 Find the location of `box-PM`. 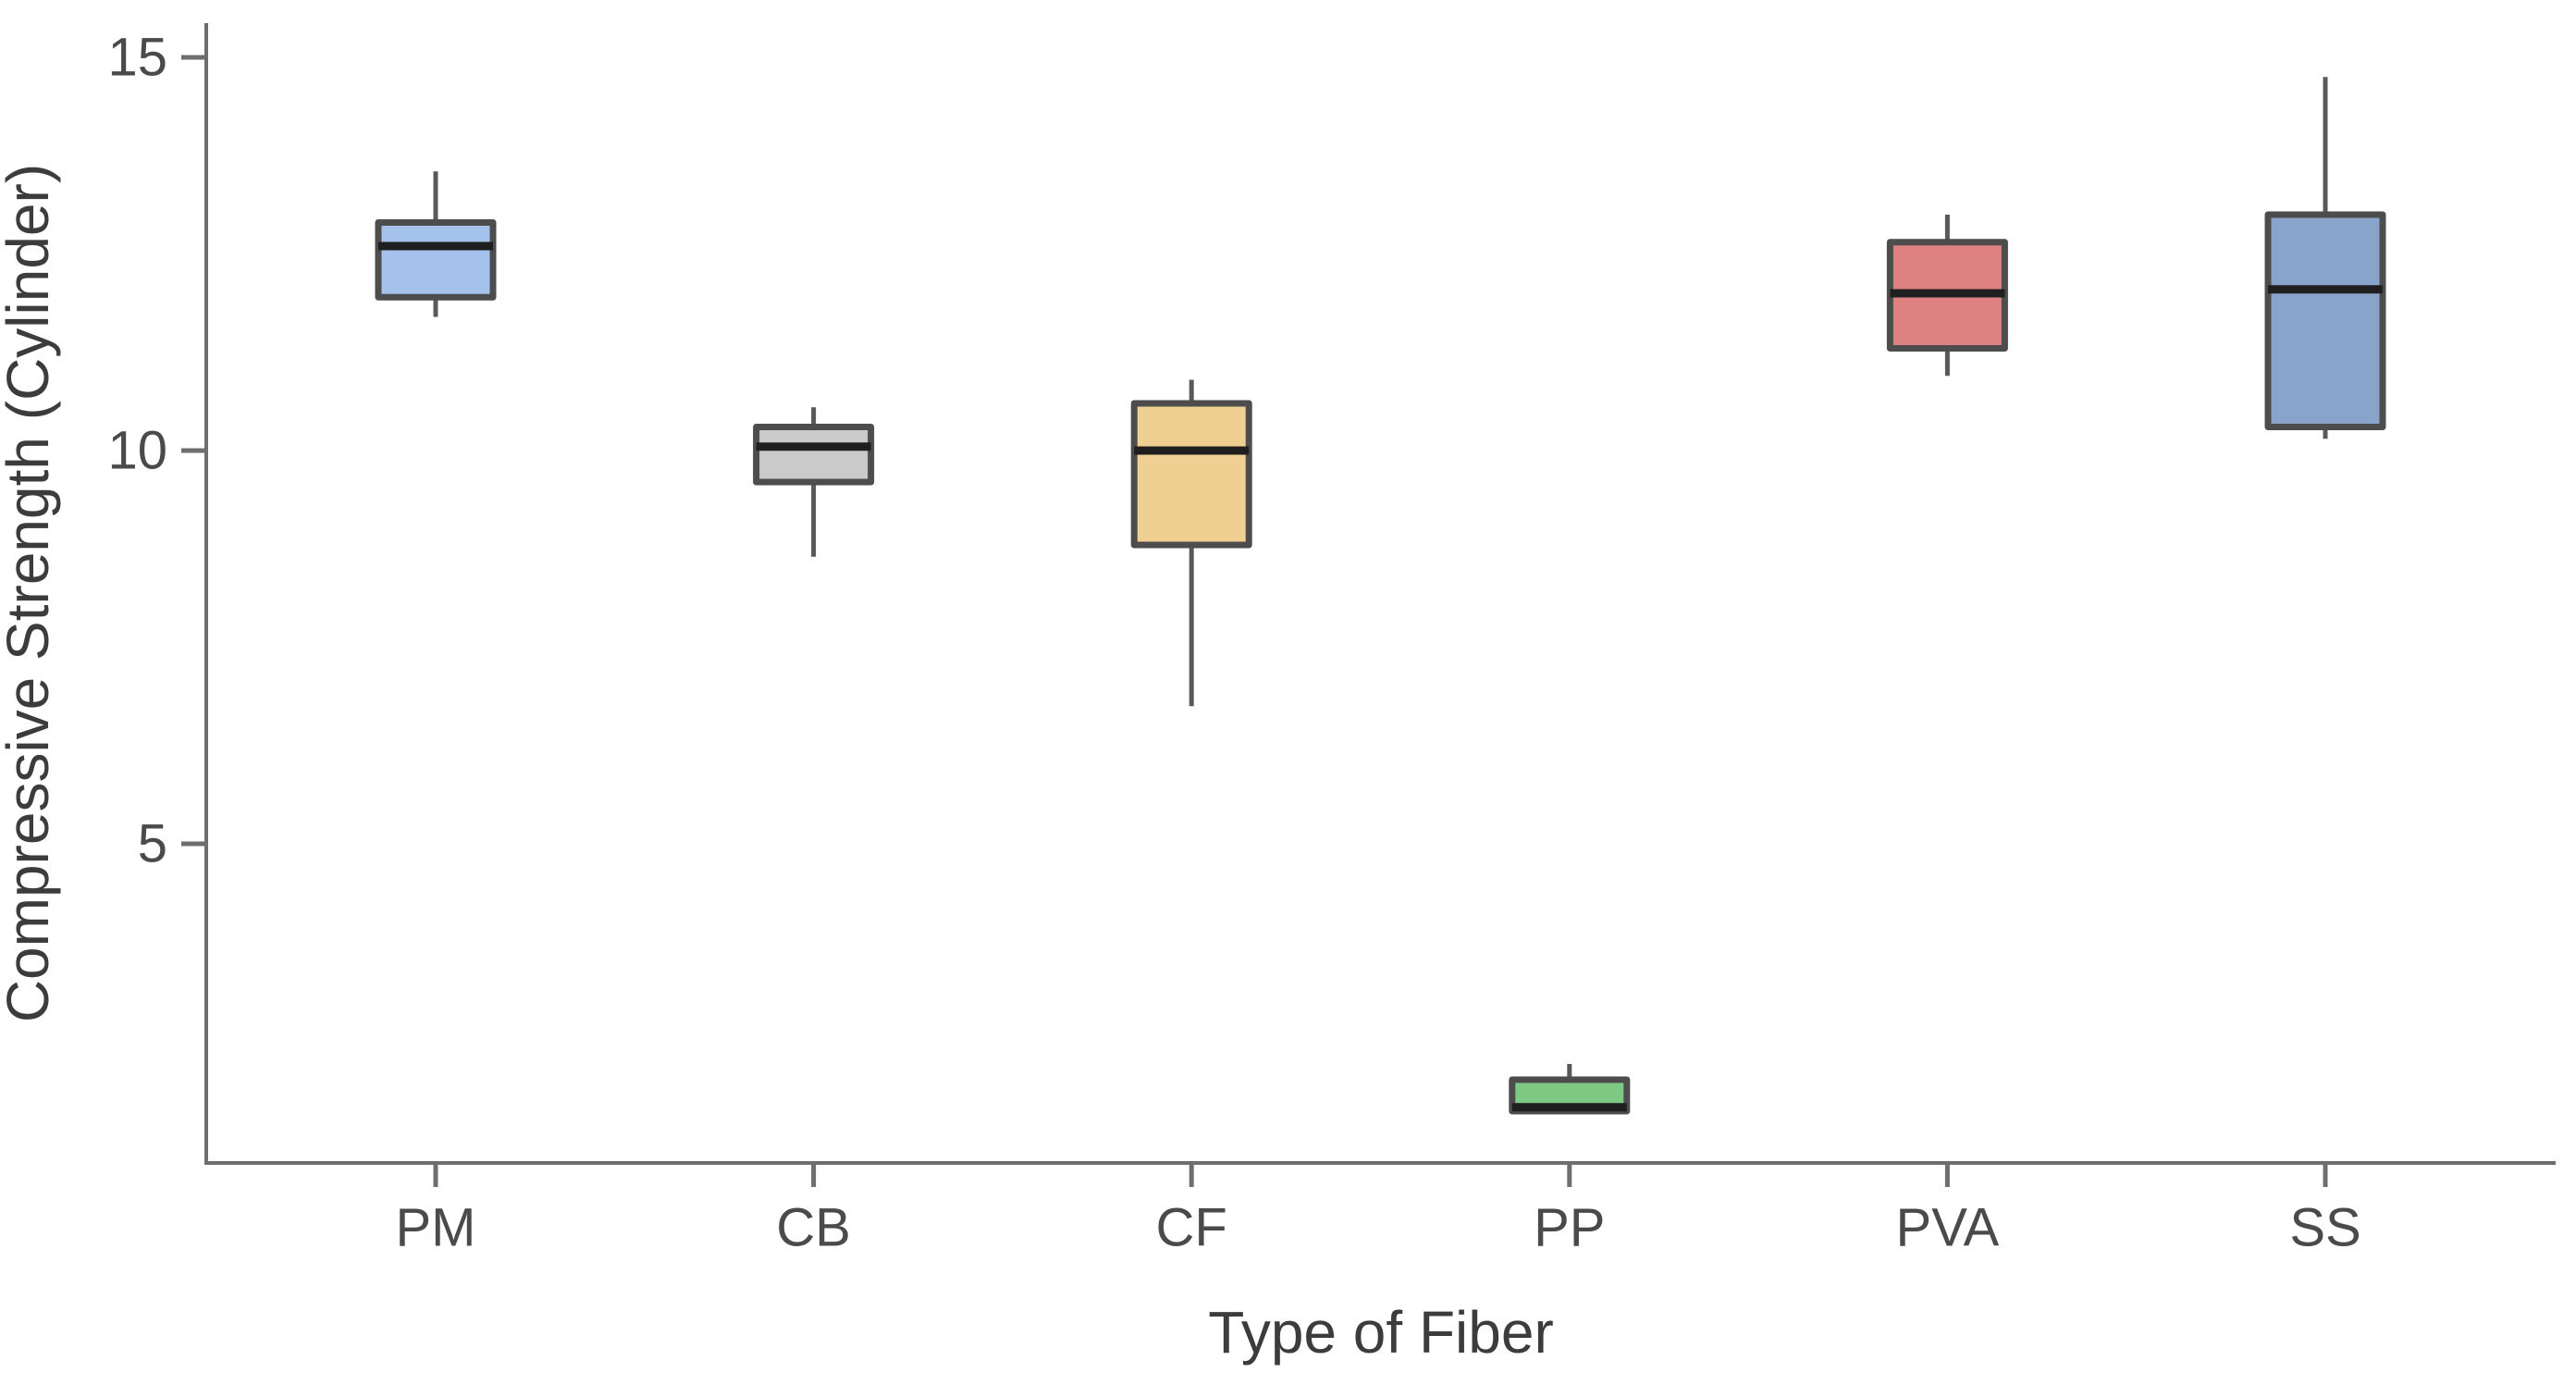

box-PM is located at coordinates (436, 260).